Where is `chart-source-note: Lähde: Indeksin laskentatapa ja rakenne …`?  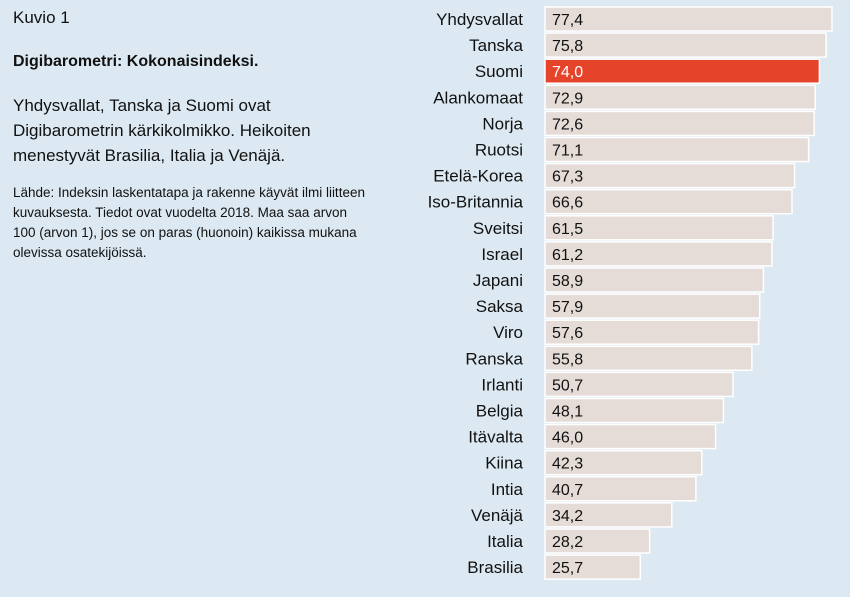
chart-source-note: Lähde: Indeksin laskentatapa ja rakenne … is located at coordinates (189, 222).